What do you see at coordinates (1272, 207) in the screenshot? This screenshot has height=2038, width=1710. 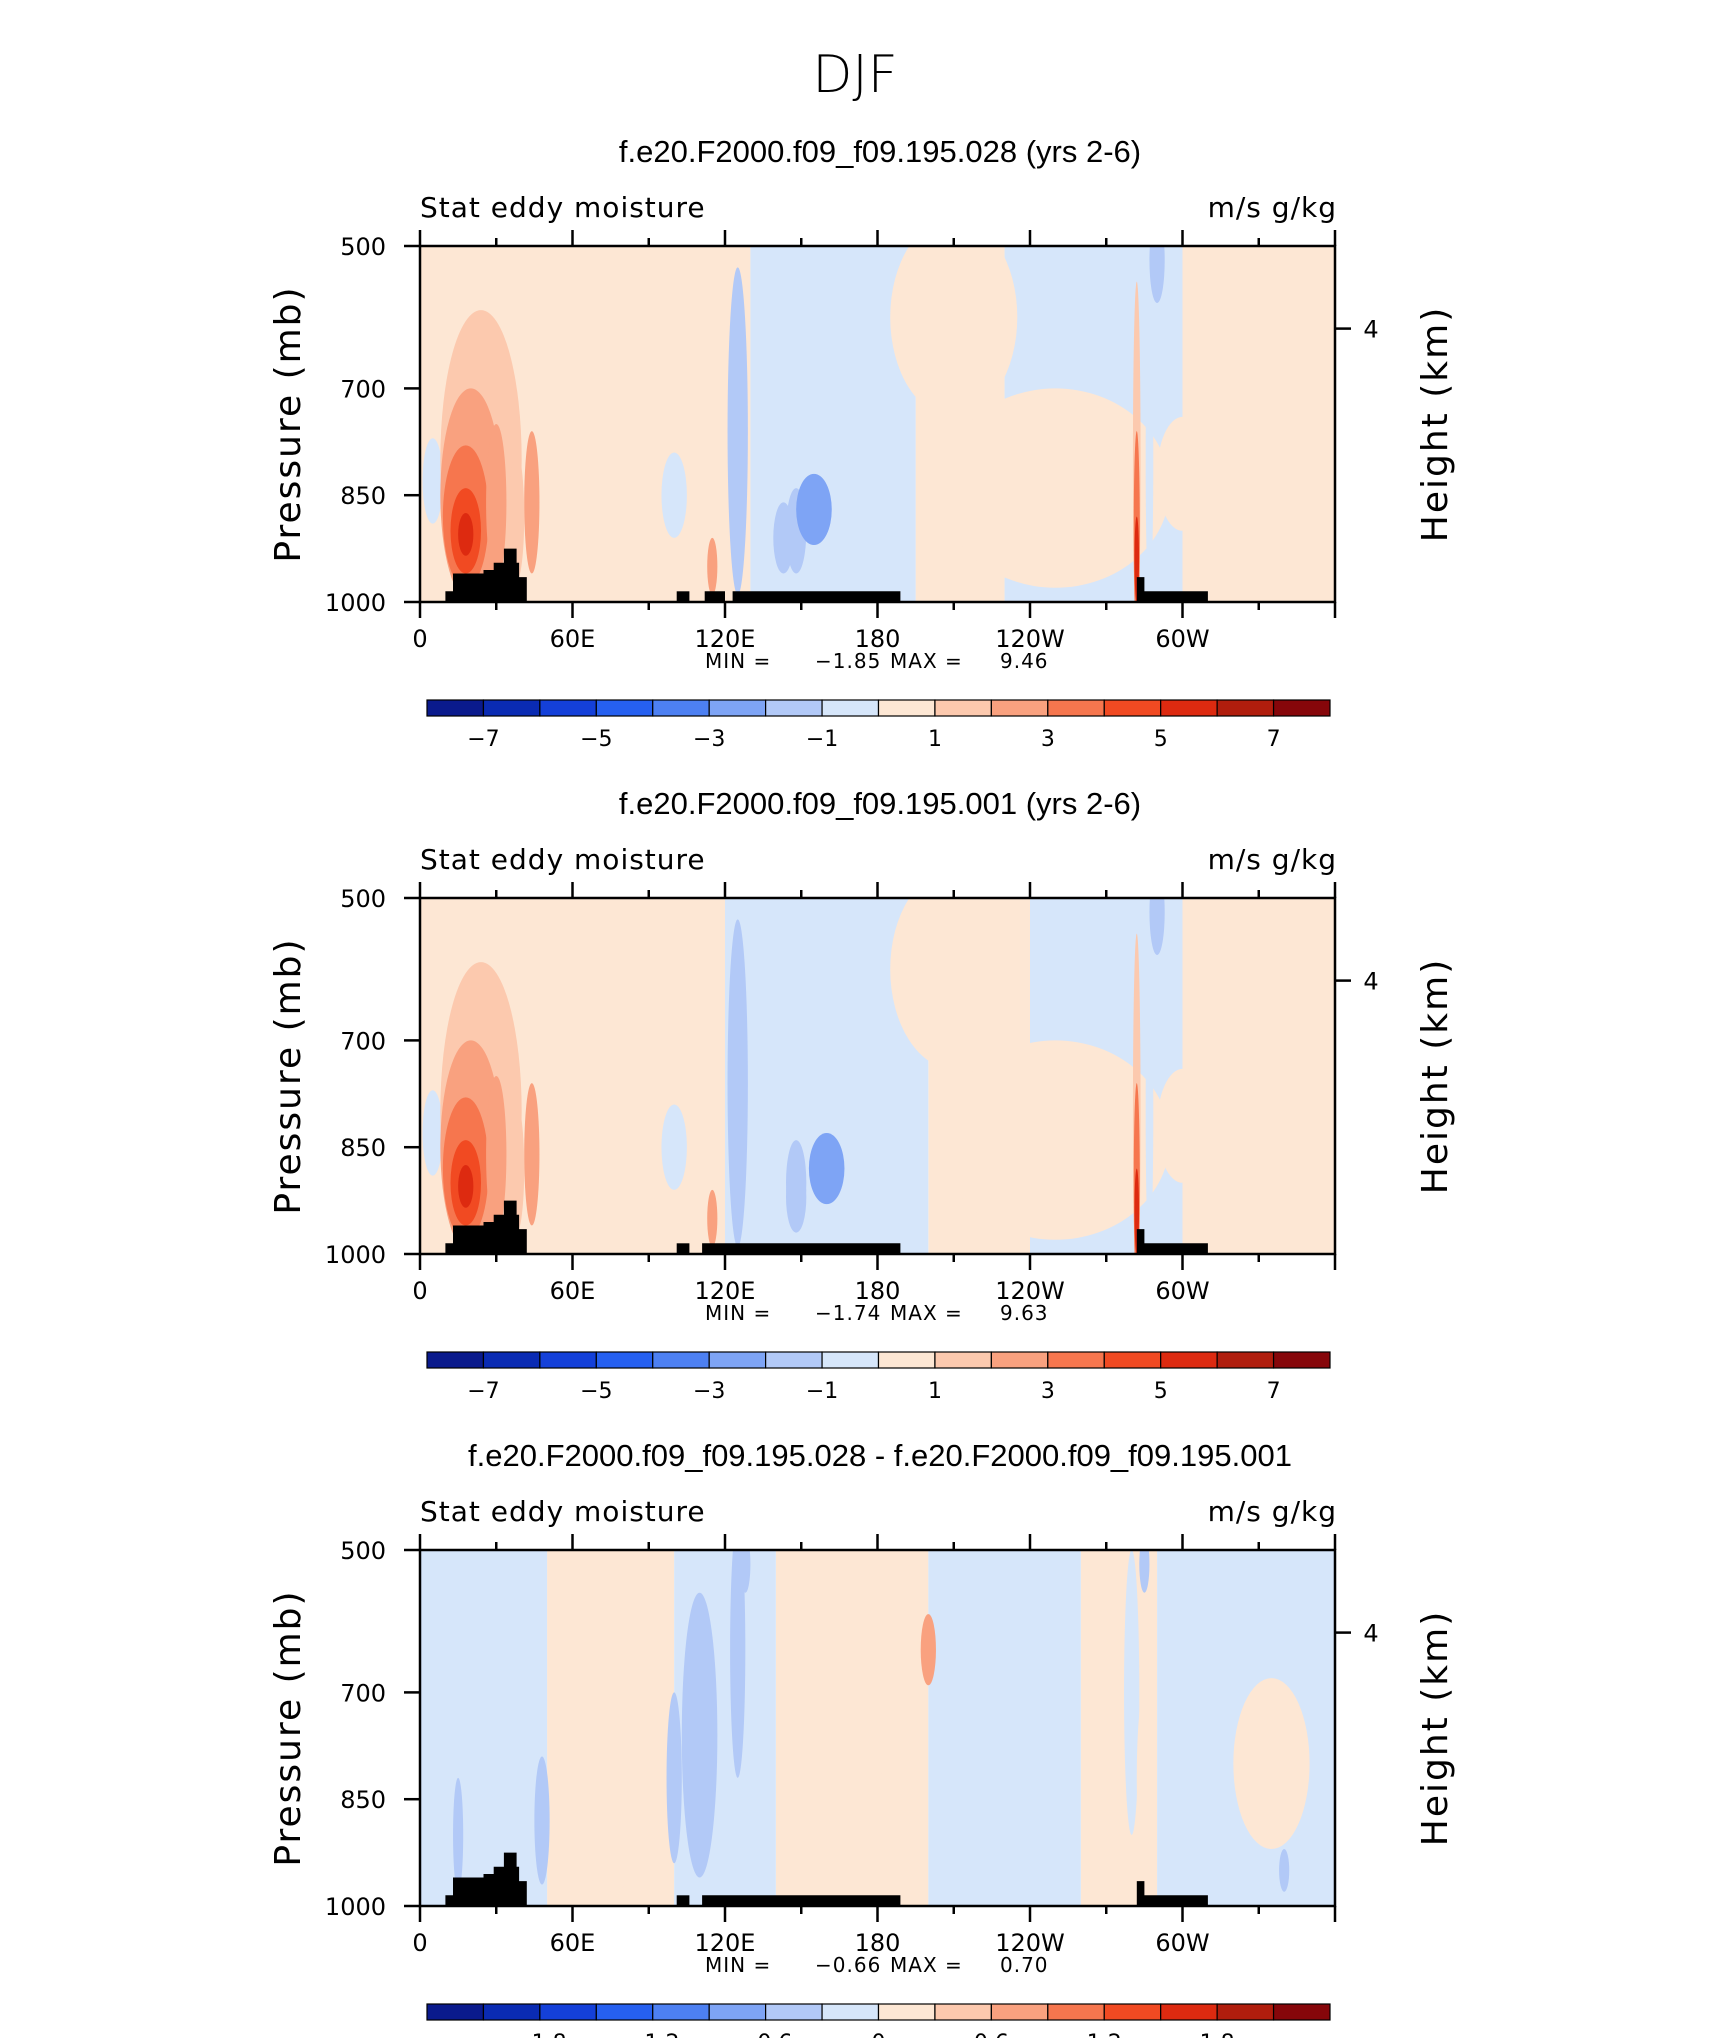 I see `units-label: m/s g/kg` at bounding box center [1272, 207].